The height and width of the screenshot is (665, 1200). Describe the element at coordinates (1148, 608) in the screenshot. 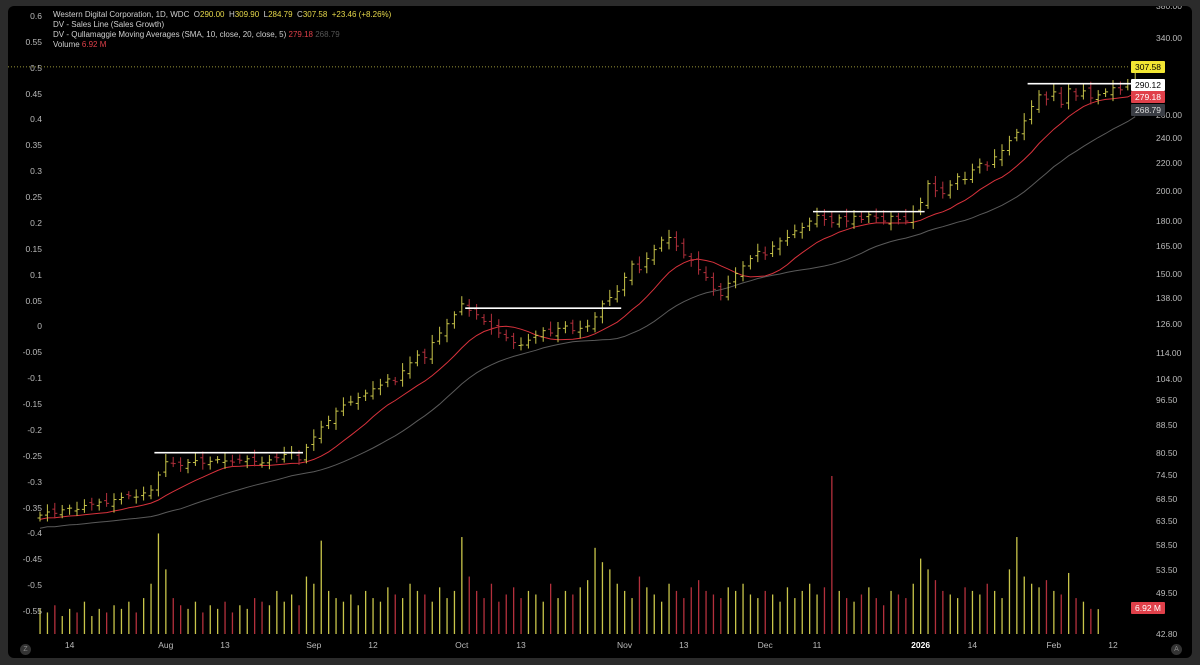

I see `volume-badge: 6.92 M` at that location.